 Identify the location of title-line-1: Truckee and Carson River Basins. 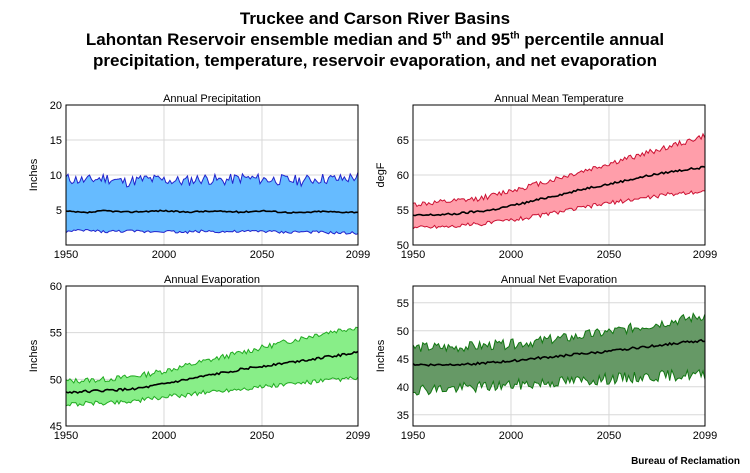
(375, 18).